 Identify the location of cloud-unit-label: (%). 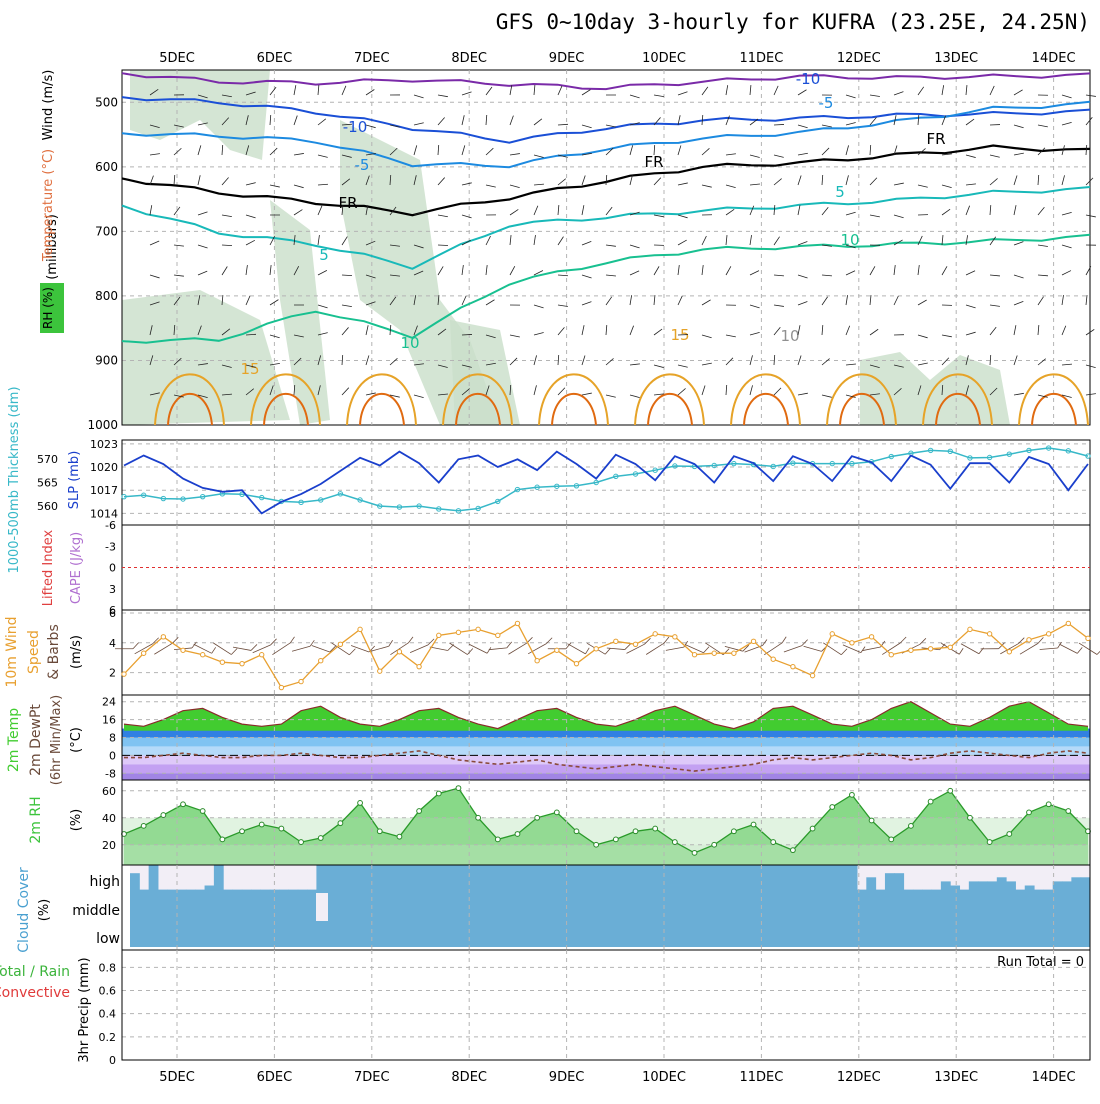
(44, 910).